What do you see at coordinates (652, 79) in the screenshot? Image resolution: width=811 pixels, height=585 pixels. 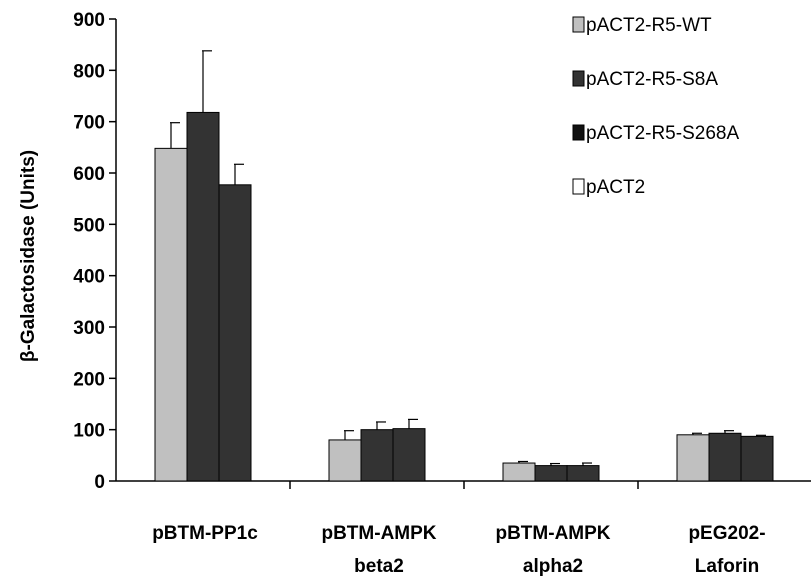 I see `legend-label: pACT2-R5-S8A` at bounding box center [652, 79].